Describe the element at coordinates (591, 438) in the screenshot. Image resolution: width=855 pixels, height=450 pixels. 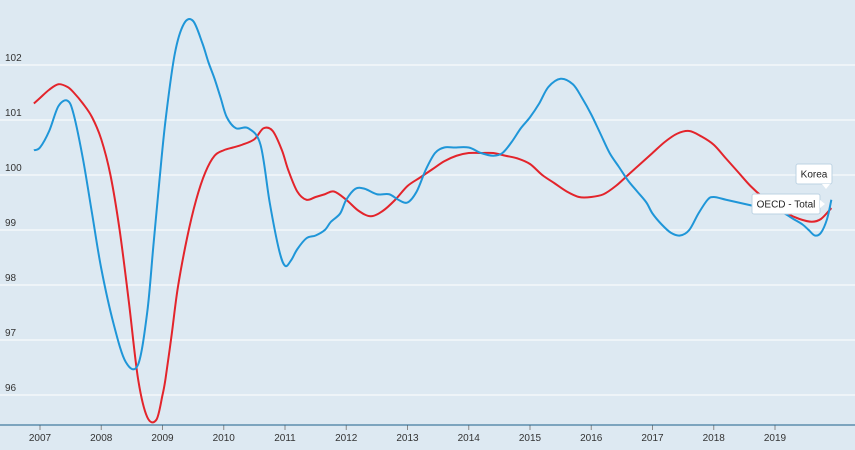
I see `x-tick-label: 2016` at that location.